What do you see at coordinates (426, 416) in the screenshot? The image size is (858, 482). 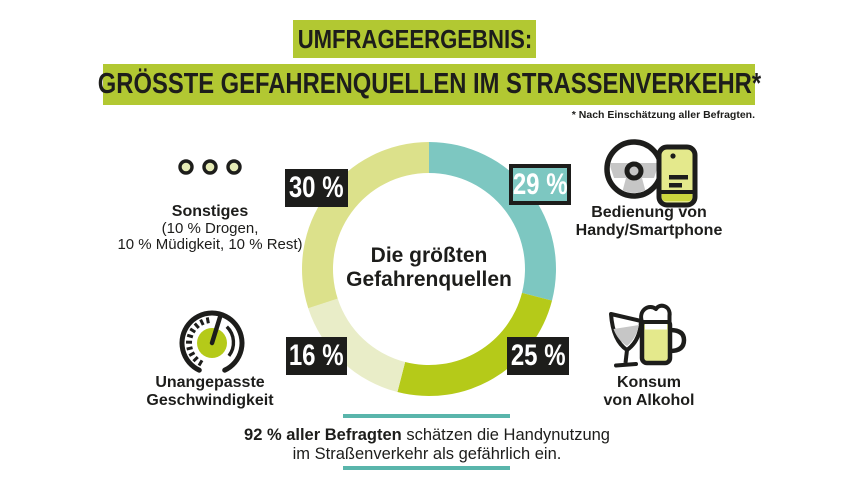 I see `callout-rule-top` at bounding box center [426, 416].